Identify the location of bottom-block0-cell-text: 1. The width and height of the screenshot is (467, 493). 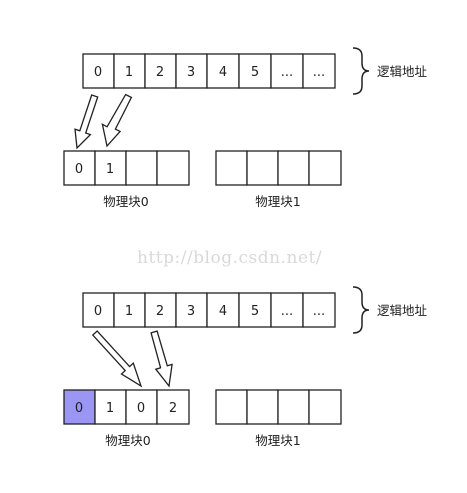
(110, 408).